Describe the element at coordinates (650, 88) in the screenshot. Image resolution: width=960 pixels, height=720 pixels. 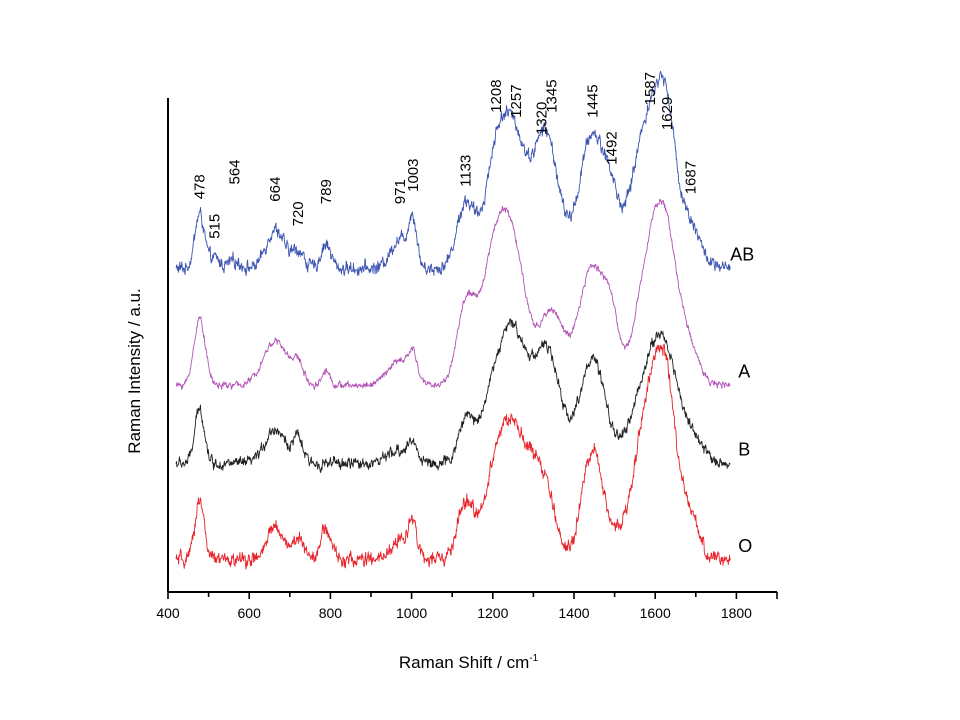
I see `peak-label: 1587` at that location.